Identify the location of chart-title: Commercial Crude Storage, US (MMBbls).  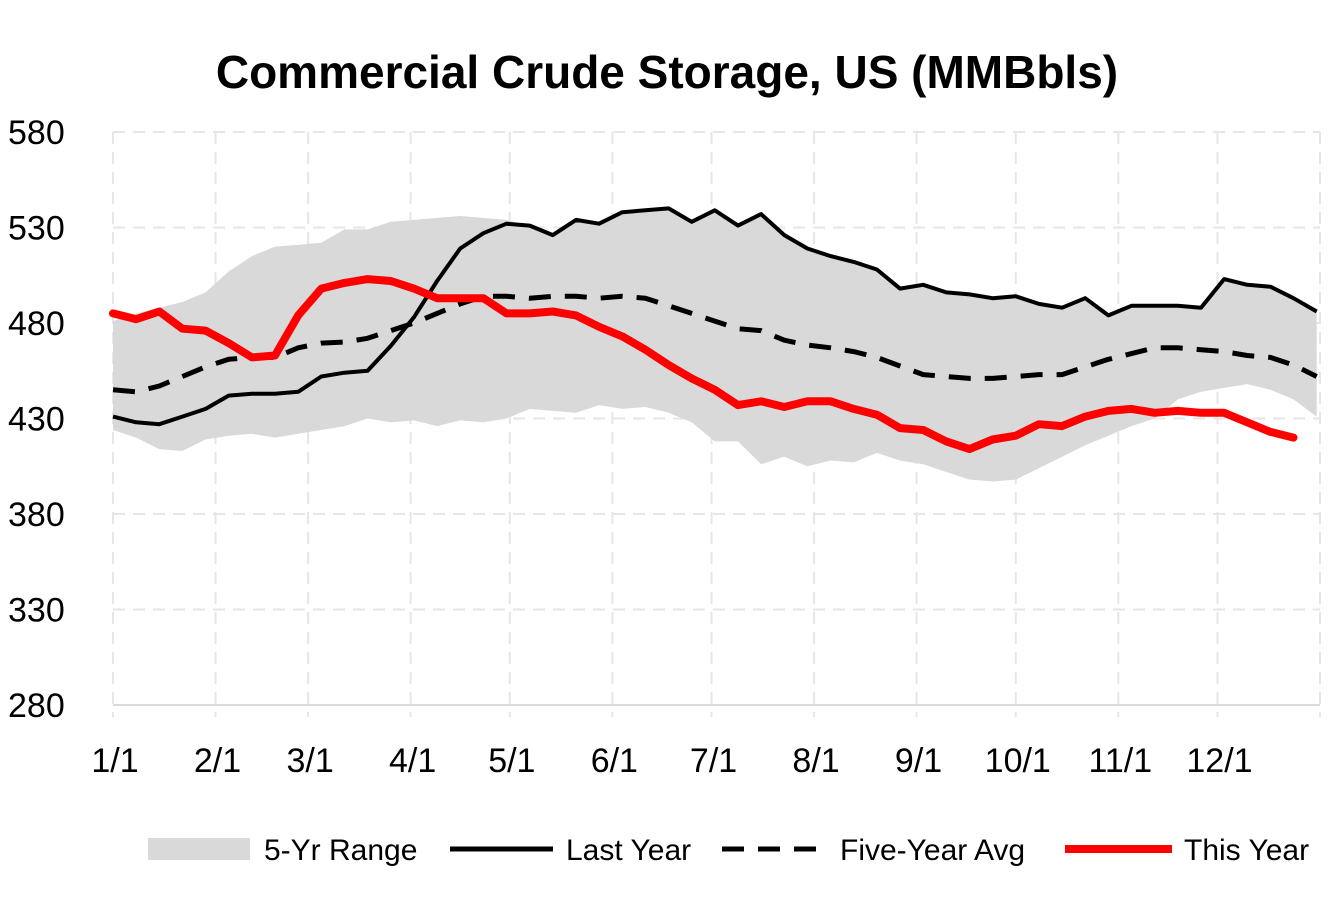
(667, 72).